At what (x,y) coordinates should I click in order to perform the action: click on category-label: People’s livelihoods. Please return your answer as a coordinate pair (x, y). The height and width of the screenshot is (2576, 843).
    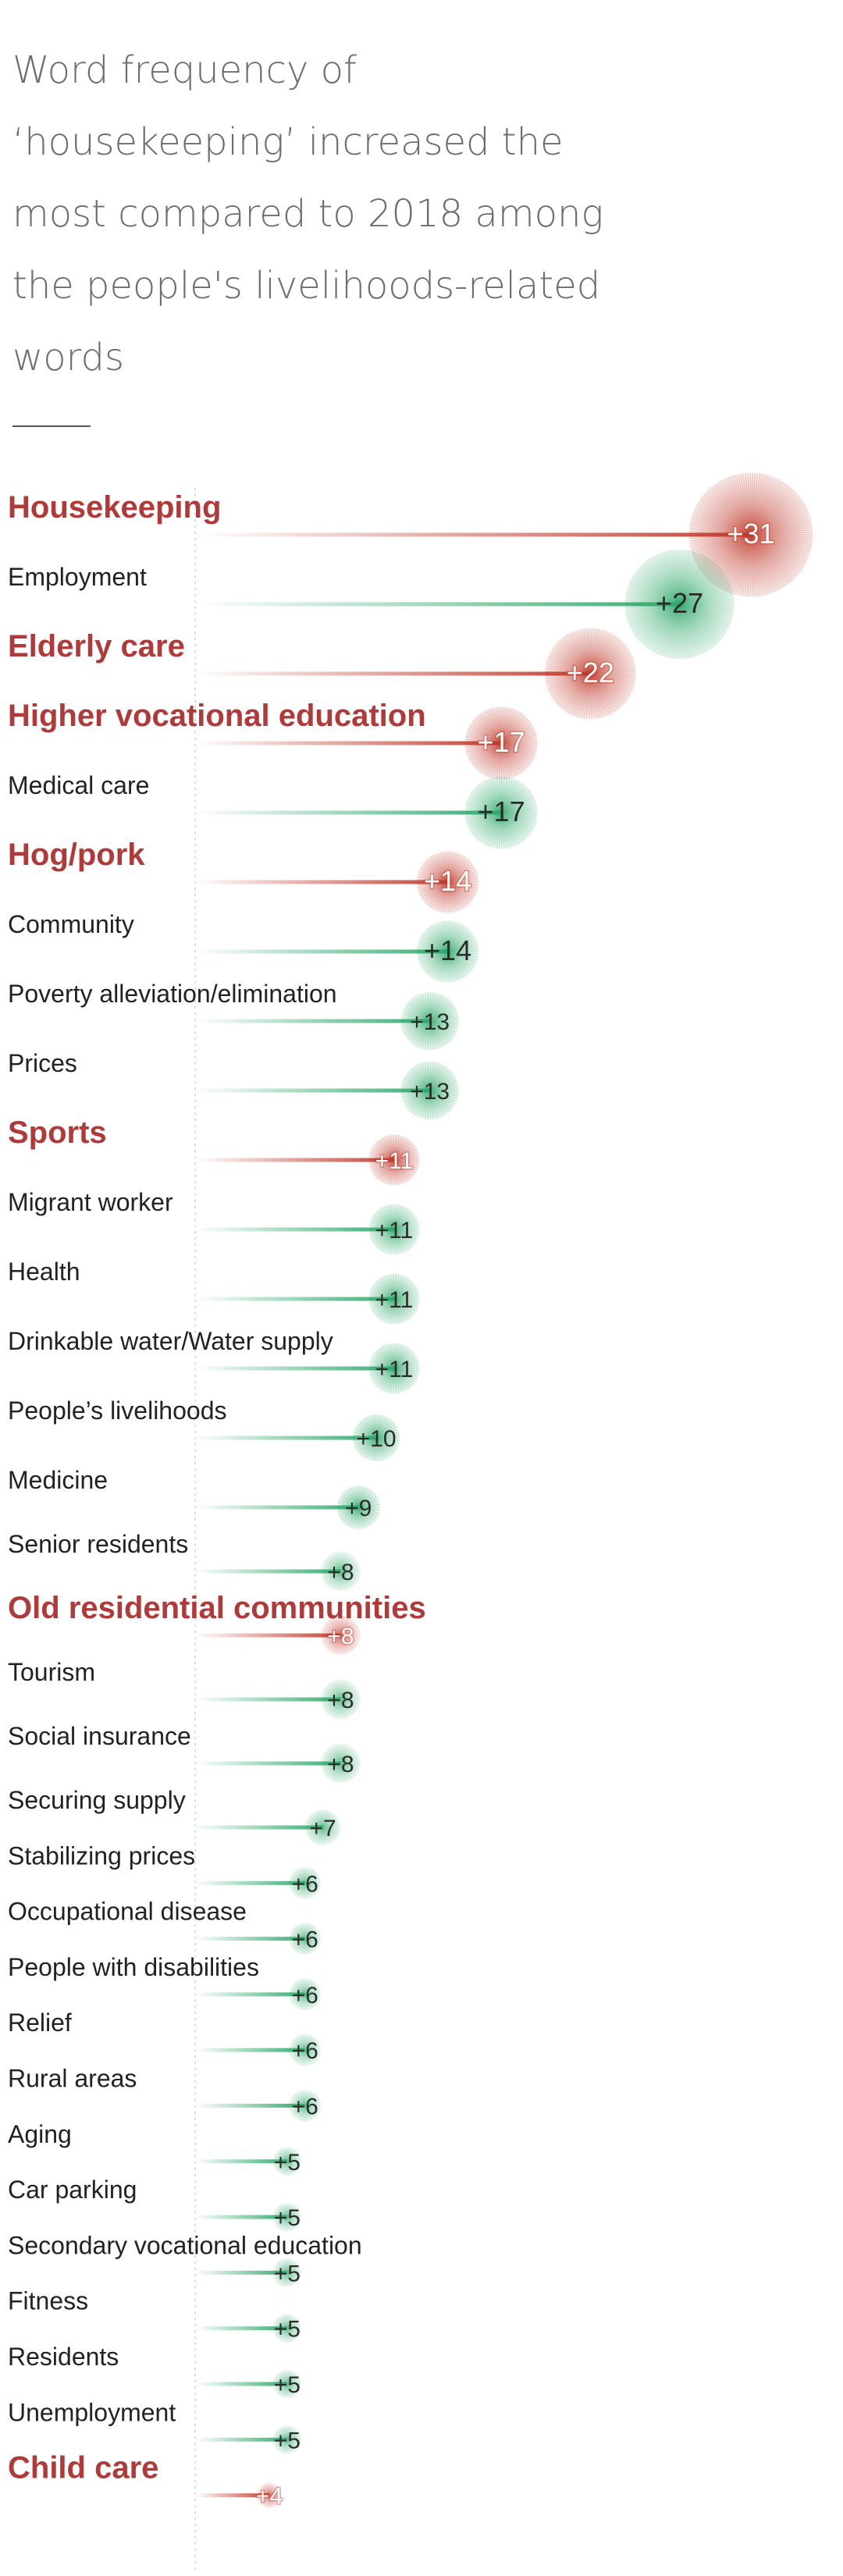
    Looking at the image, I should click on (117, 1411).